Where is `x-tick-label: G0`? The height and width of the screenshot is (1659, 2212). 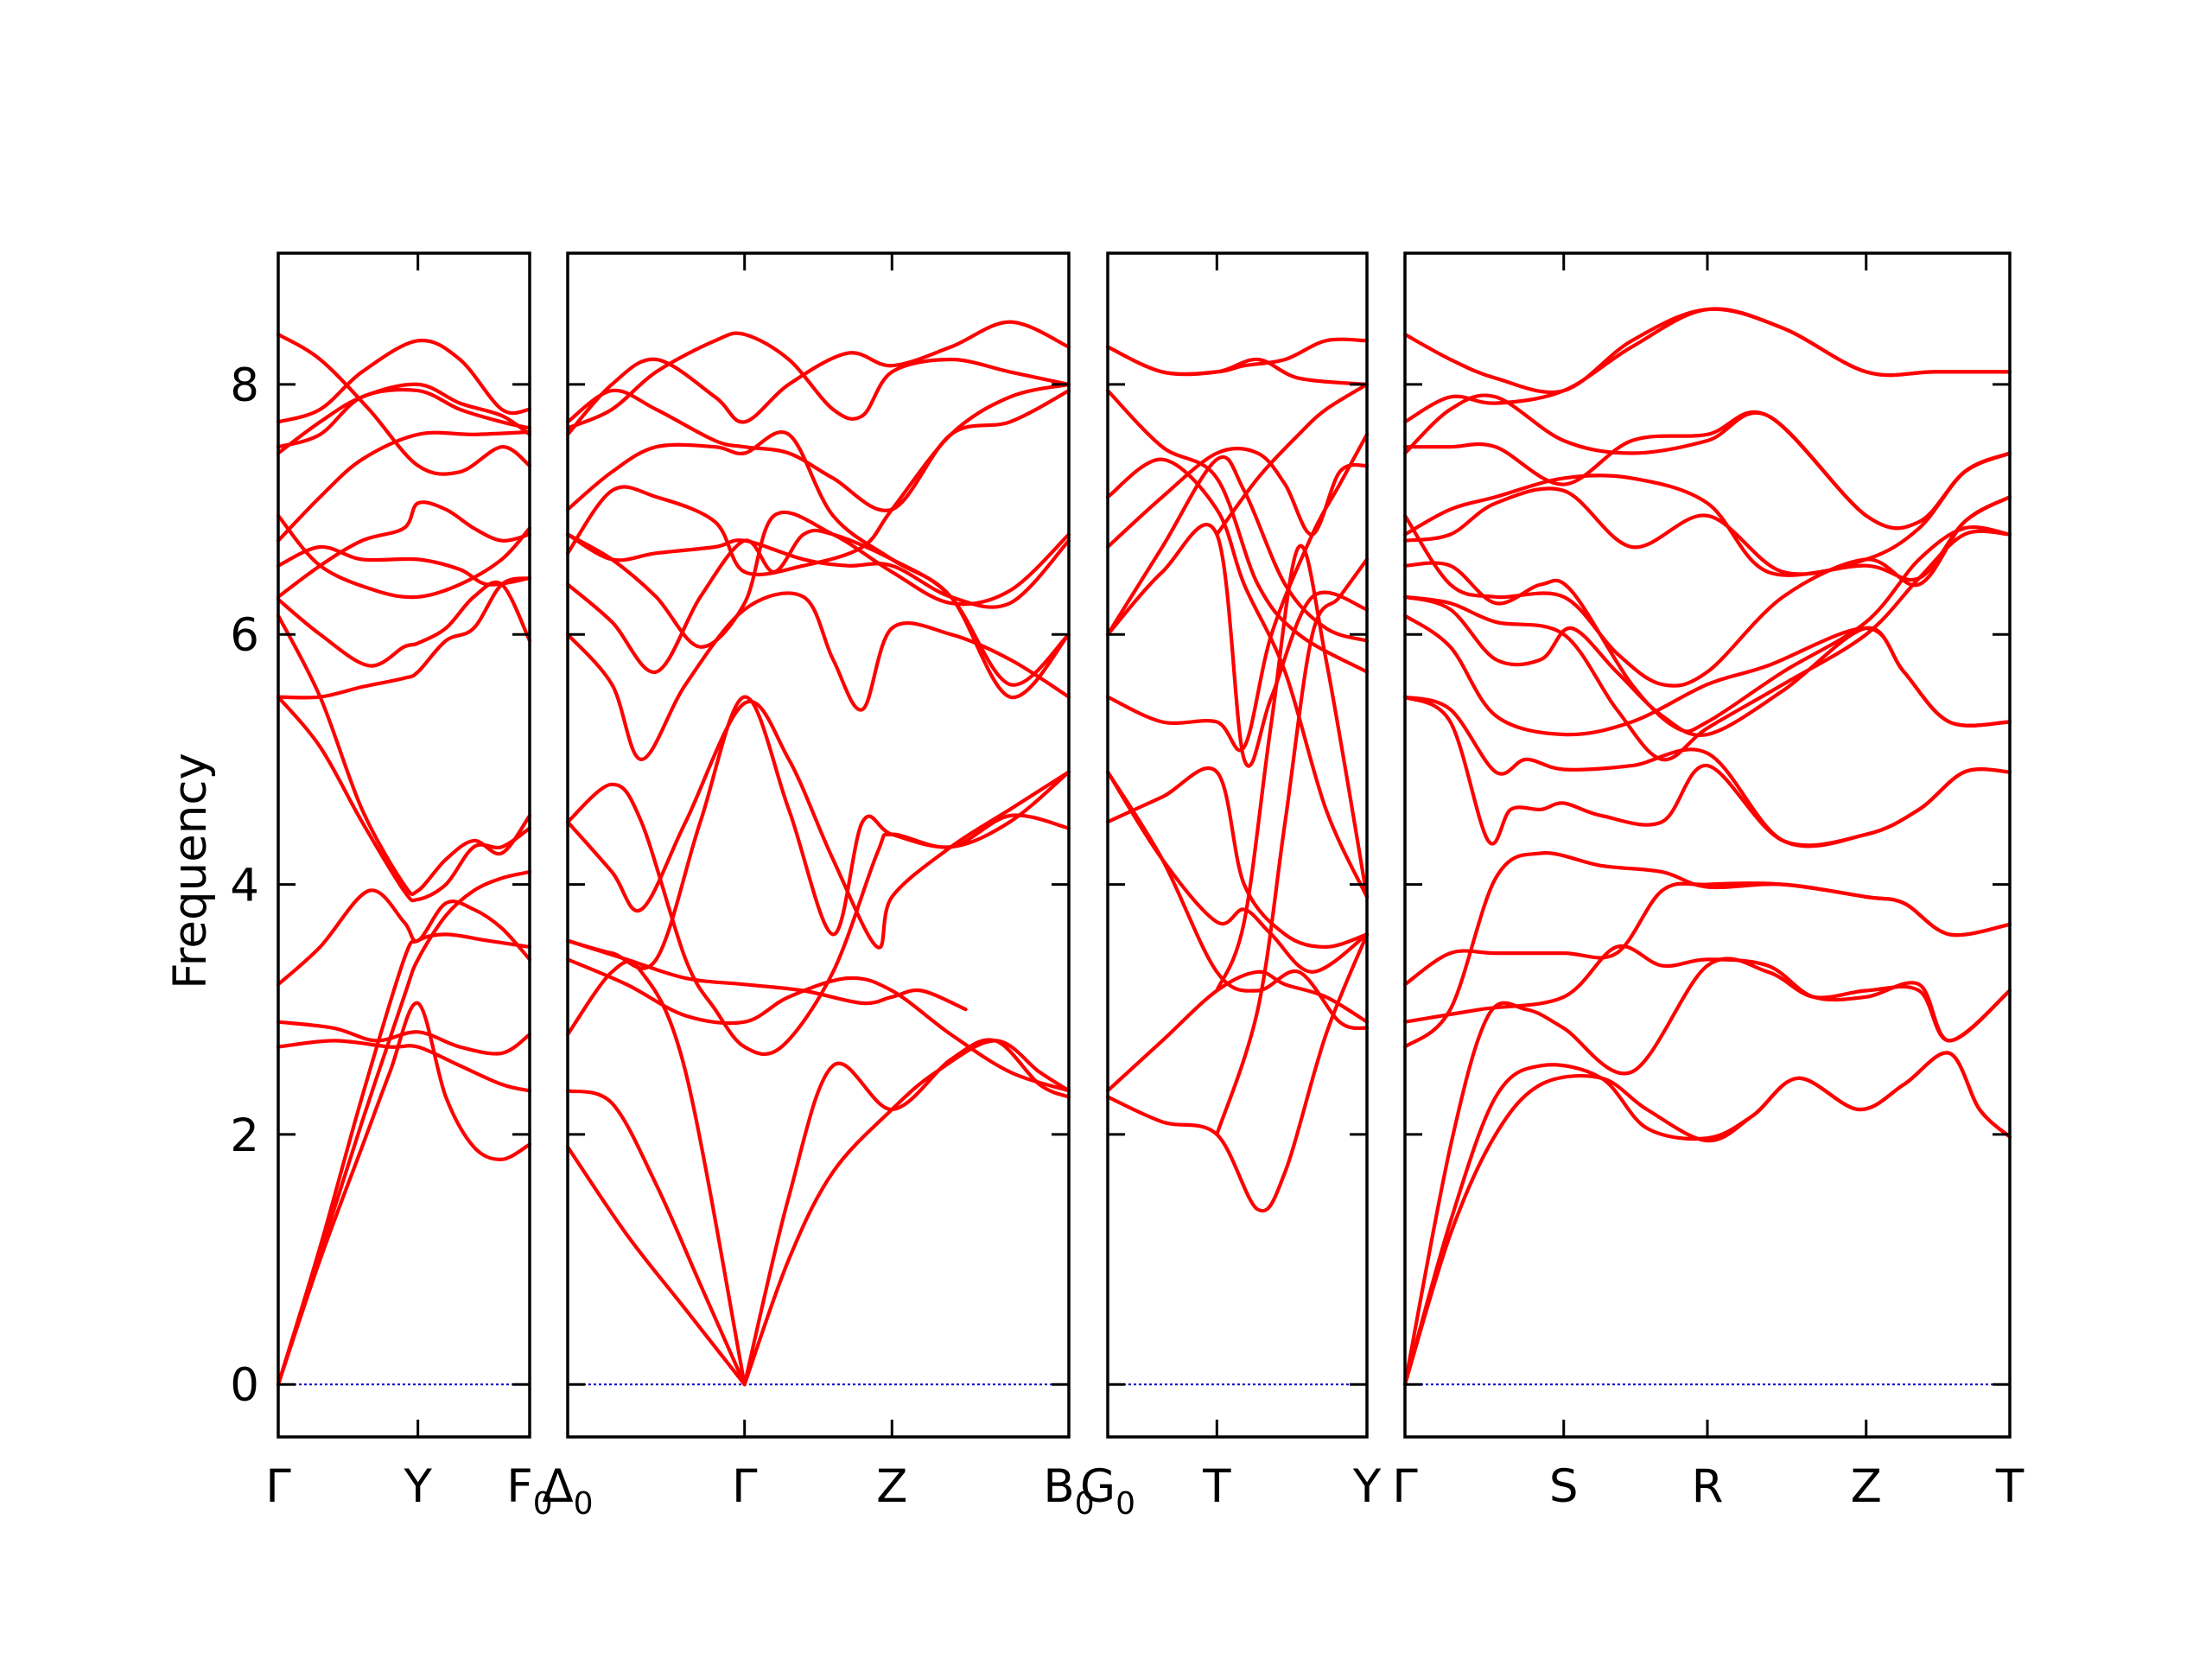 x-tick-label: G0 is located at coordinates (1107, 1491).